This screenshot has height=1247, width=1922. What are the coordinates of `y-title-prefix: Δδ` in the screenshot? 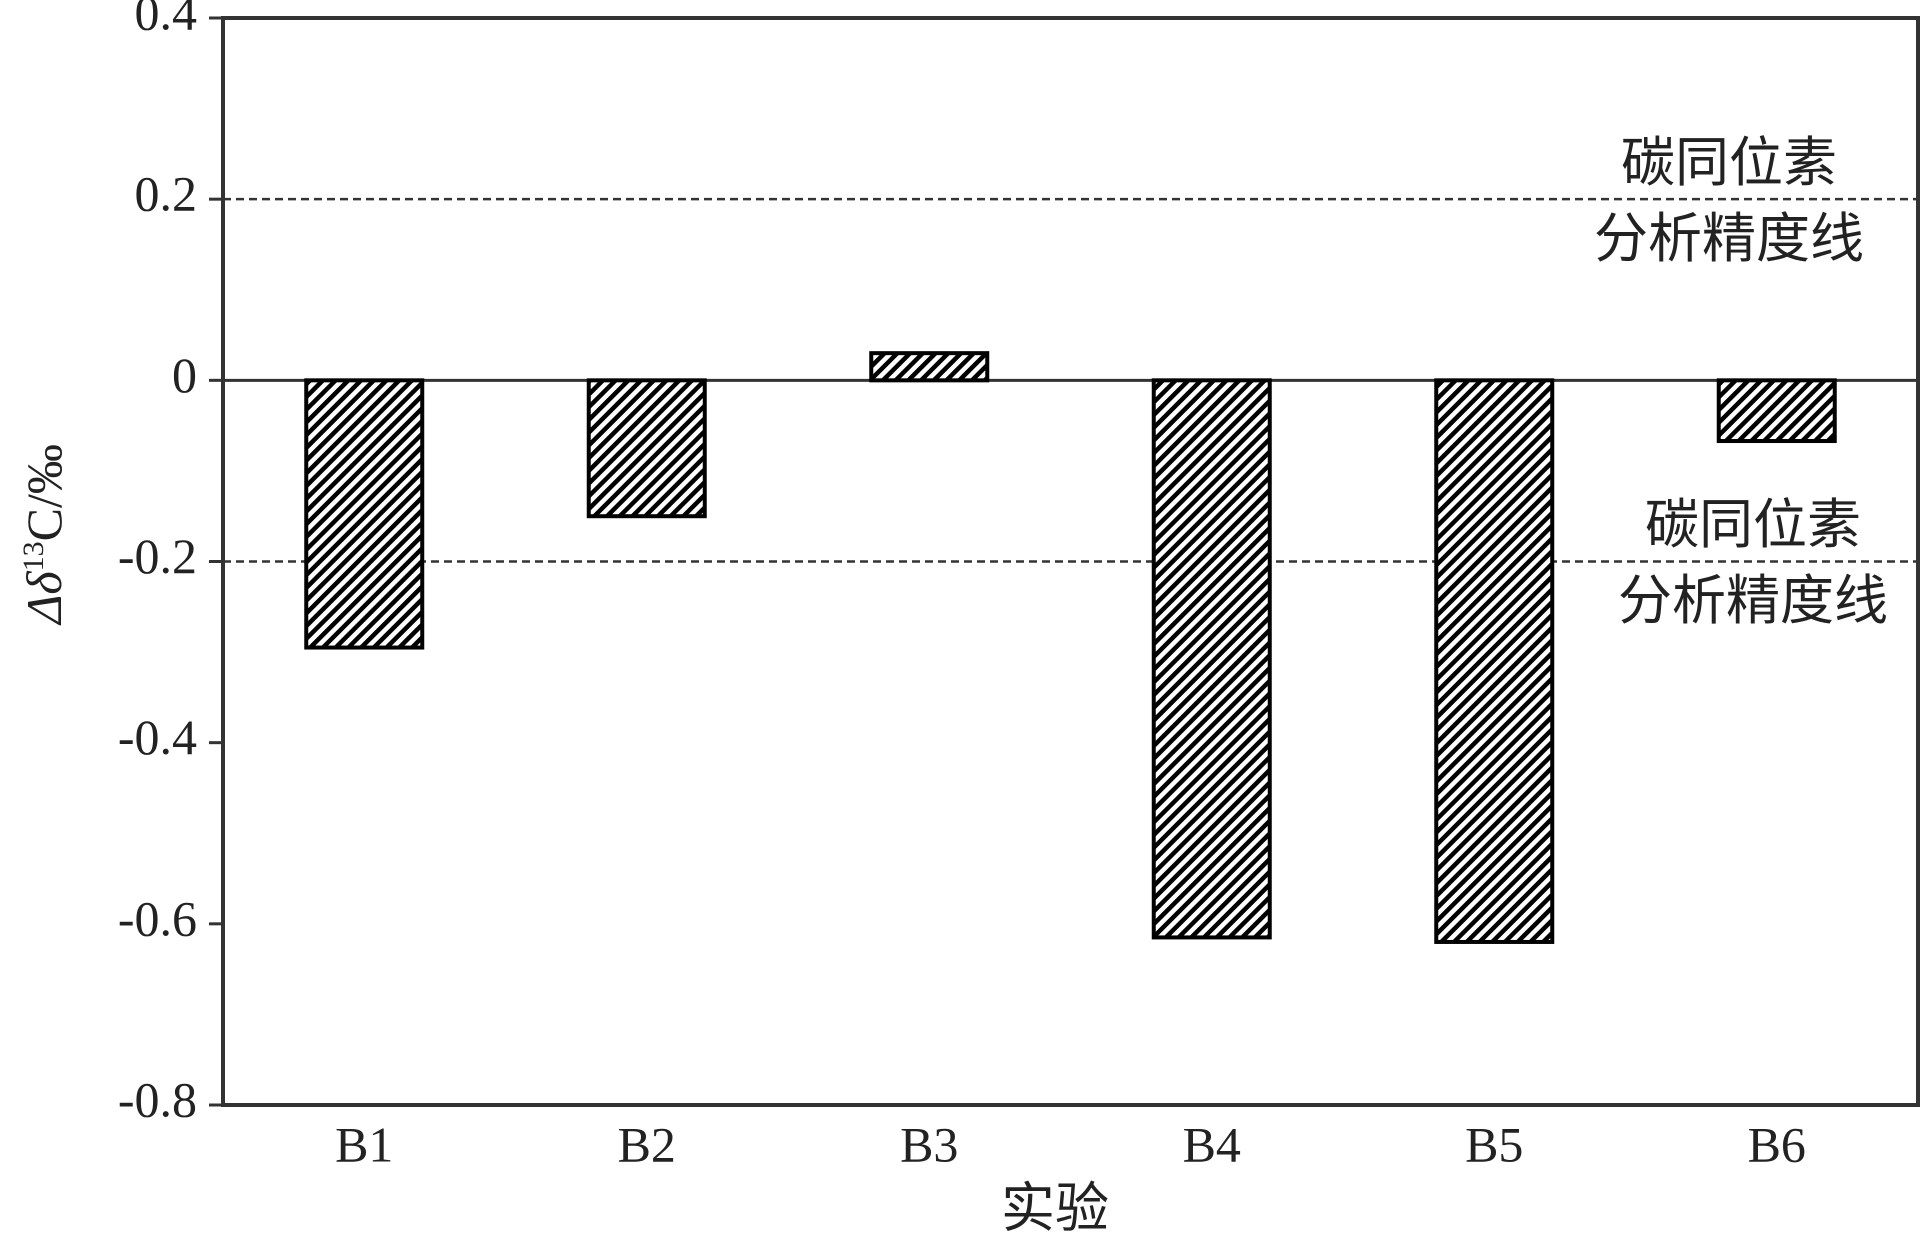 It's located at (44, 598).